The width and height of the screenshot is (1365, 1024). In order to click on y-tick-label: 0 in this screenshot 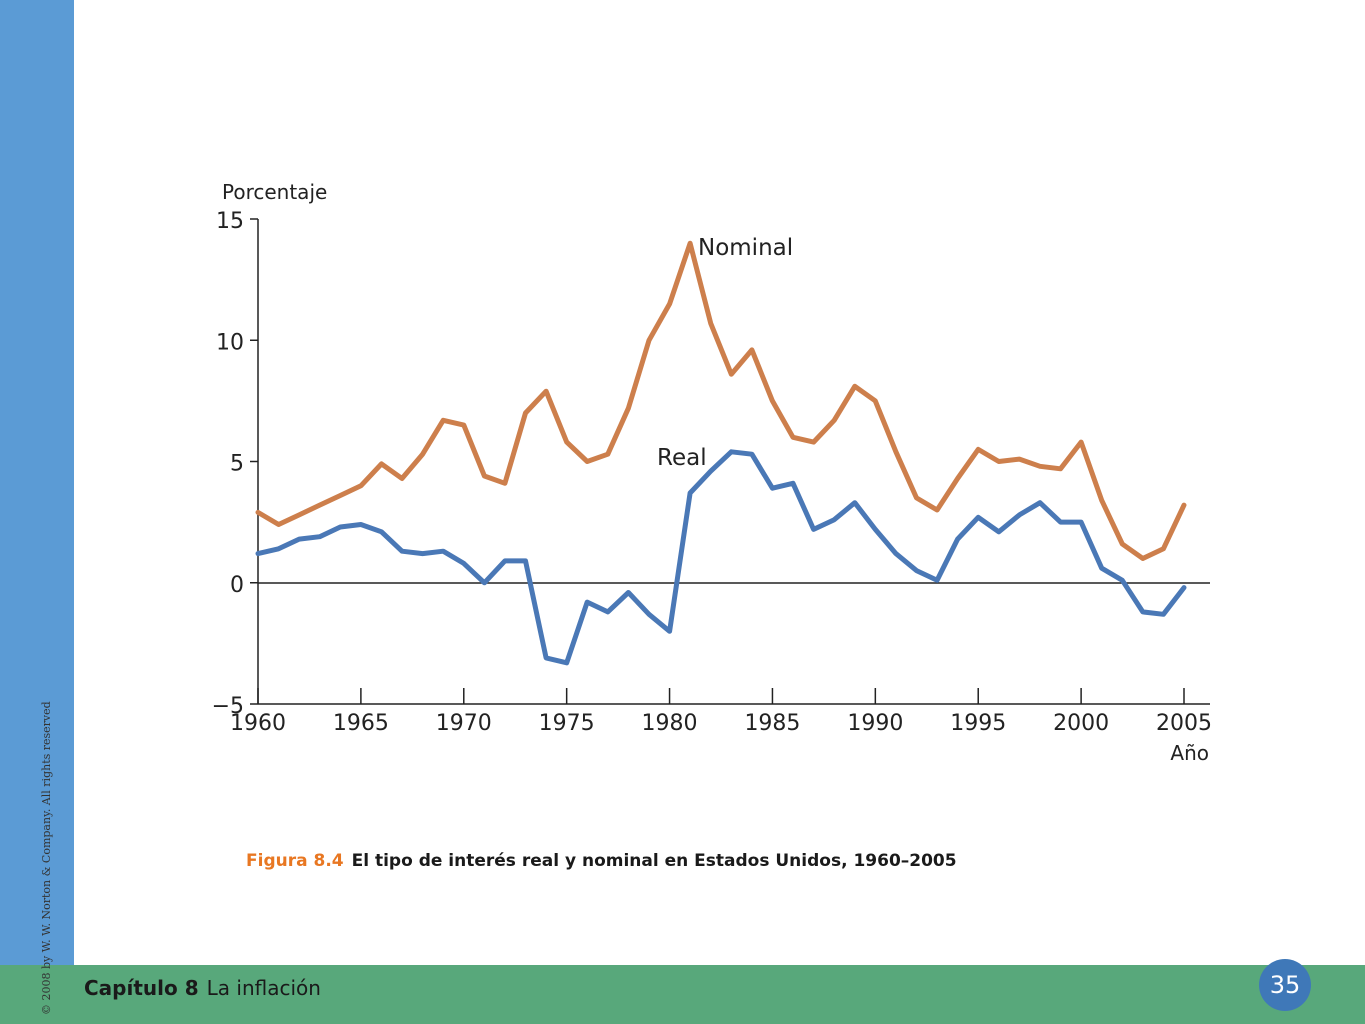, I will do `click(237, 585)`.